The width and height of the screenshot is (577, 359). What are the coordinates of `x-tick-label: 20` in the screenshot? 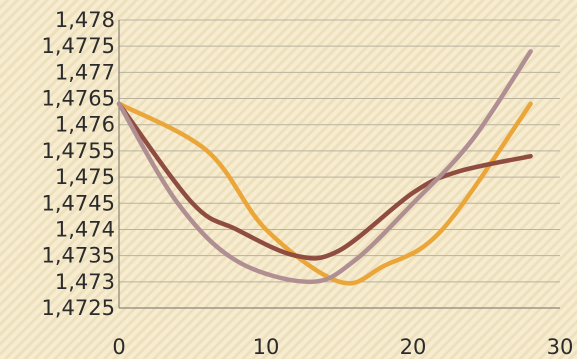 It's located at (413, 347).